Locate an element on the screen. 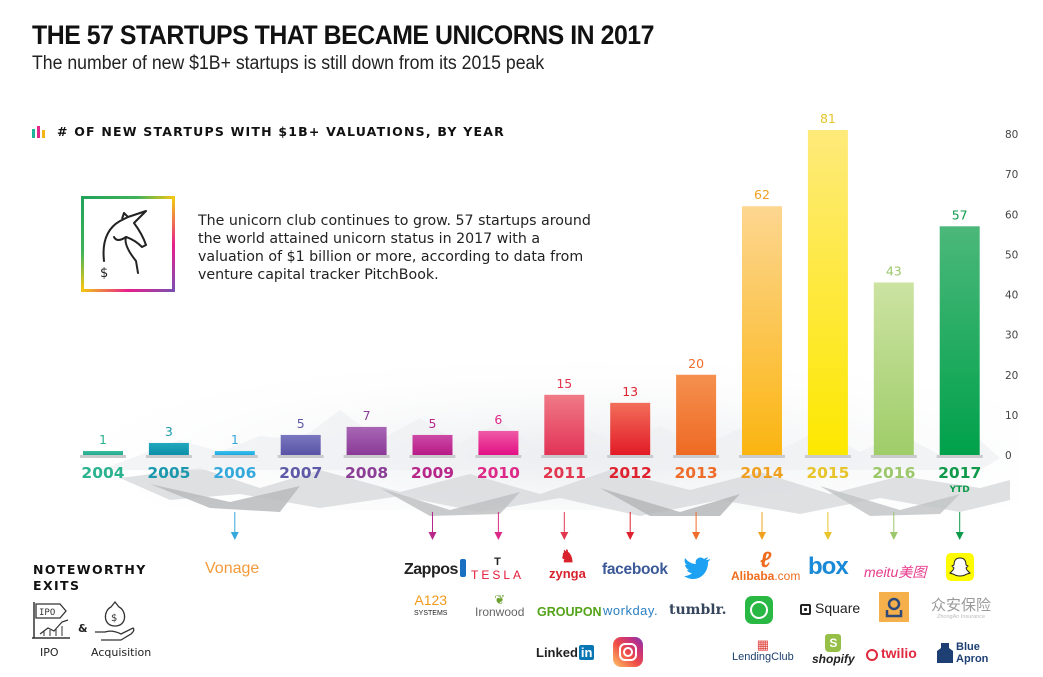 The width and height of the screenshot is (1043, 677). logo-linkedin-badge: in is located at coordinates (586, 652).